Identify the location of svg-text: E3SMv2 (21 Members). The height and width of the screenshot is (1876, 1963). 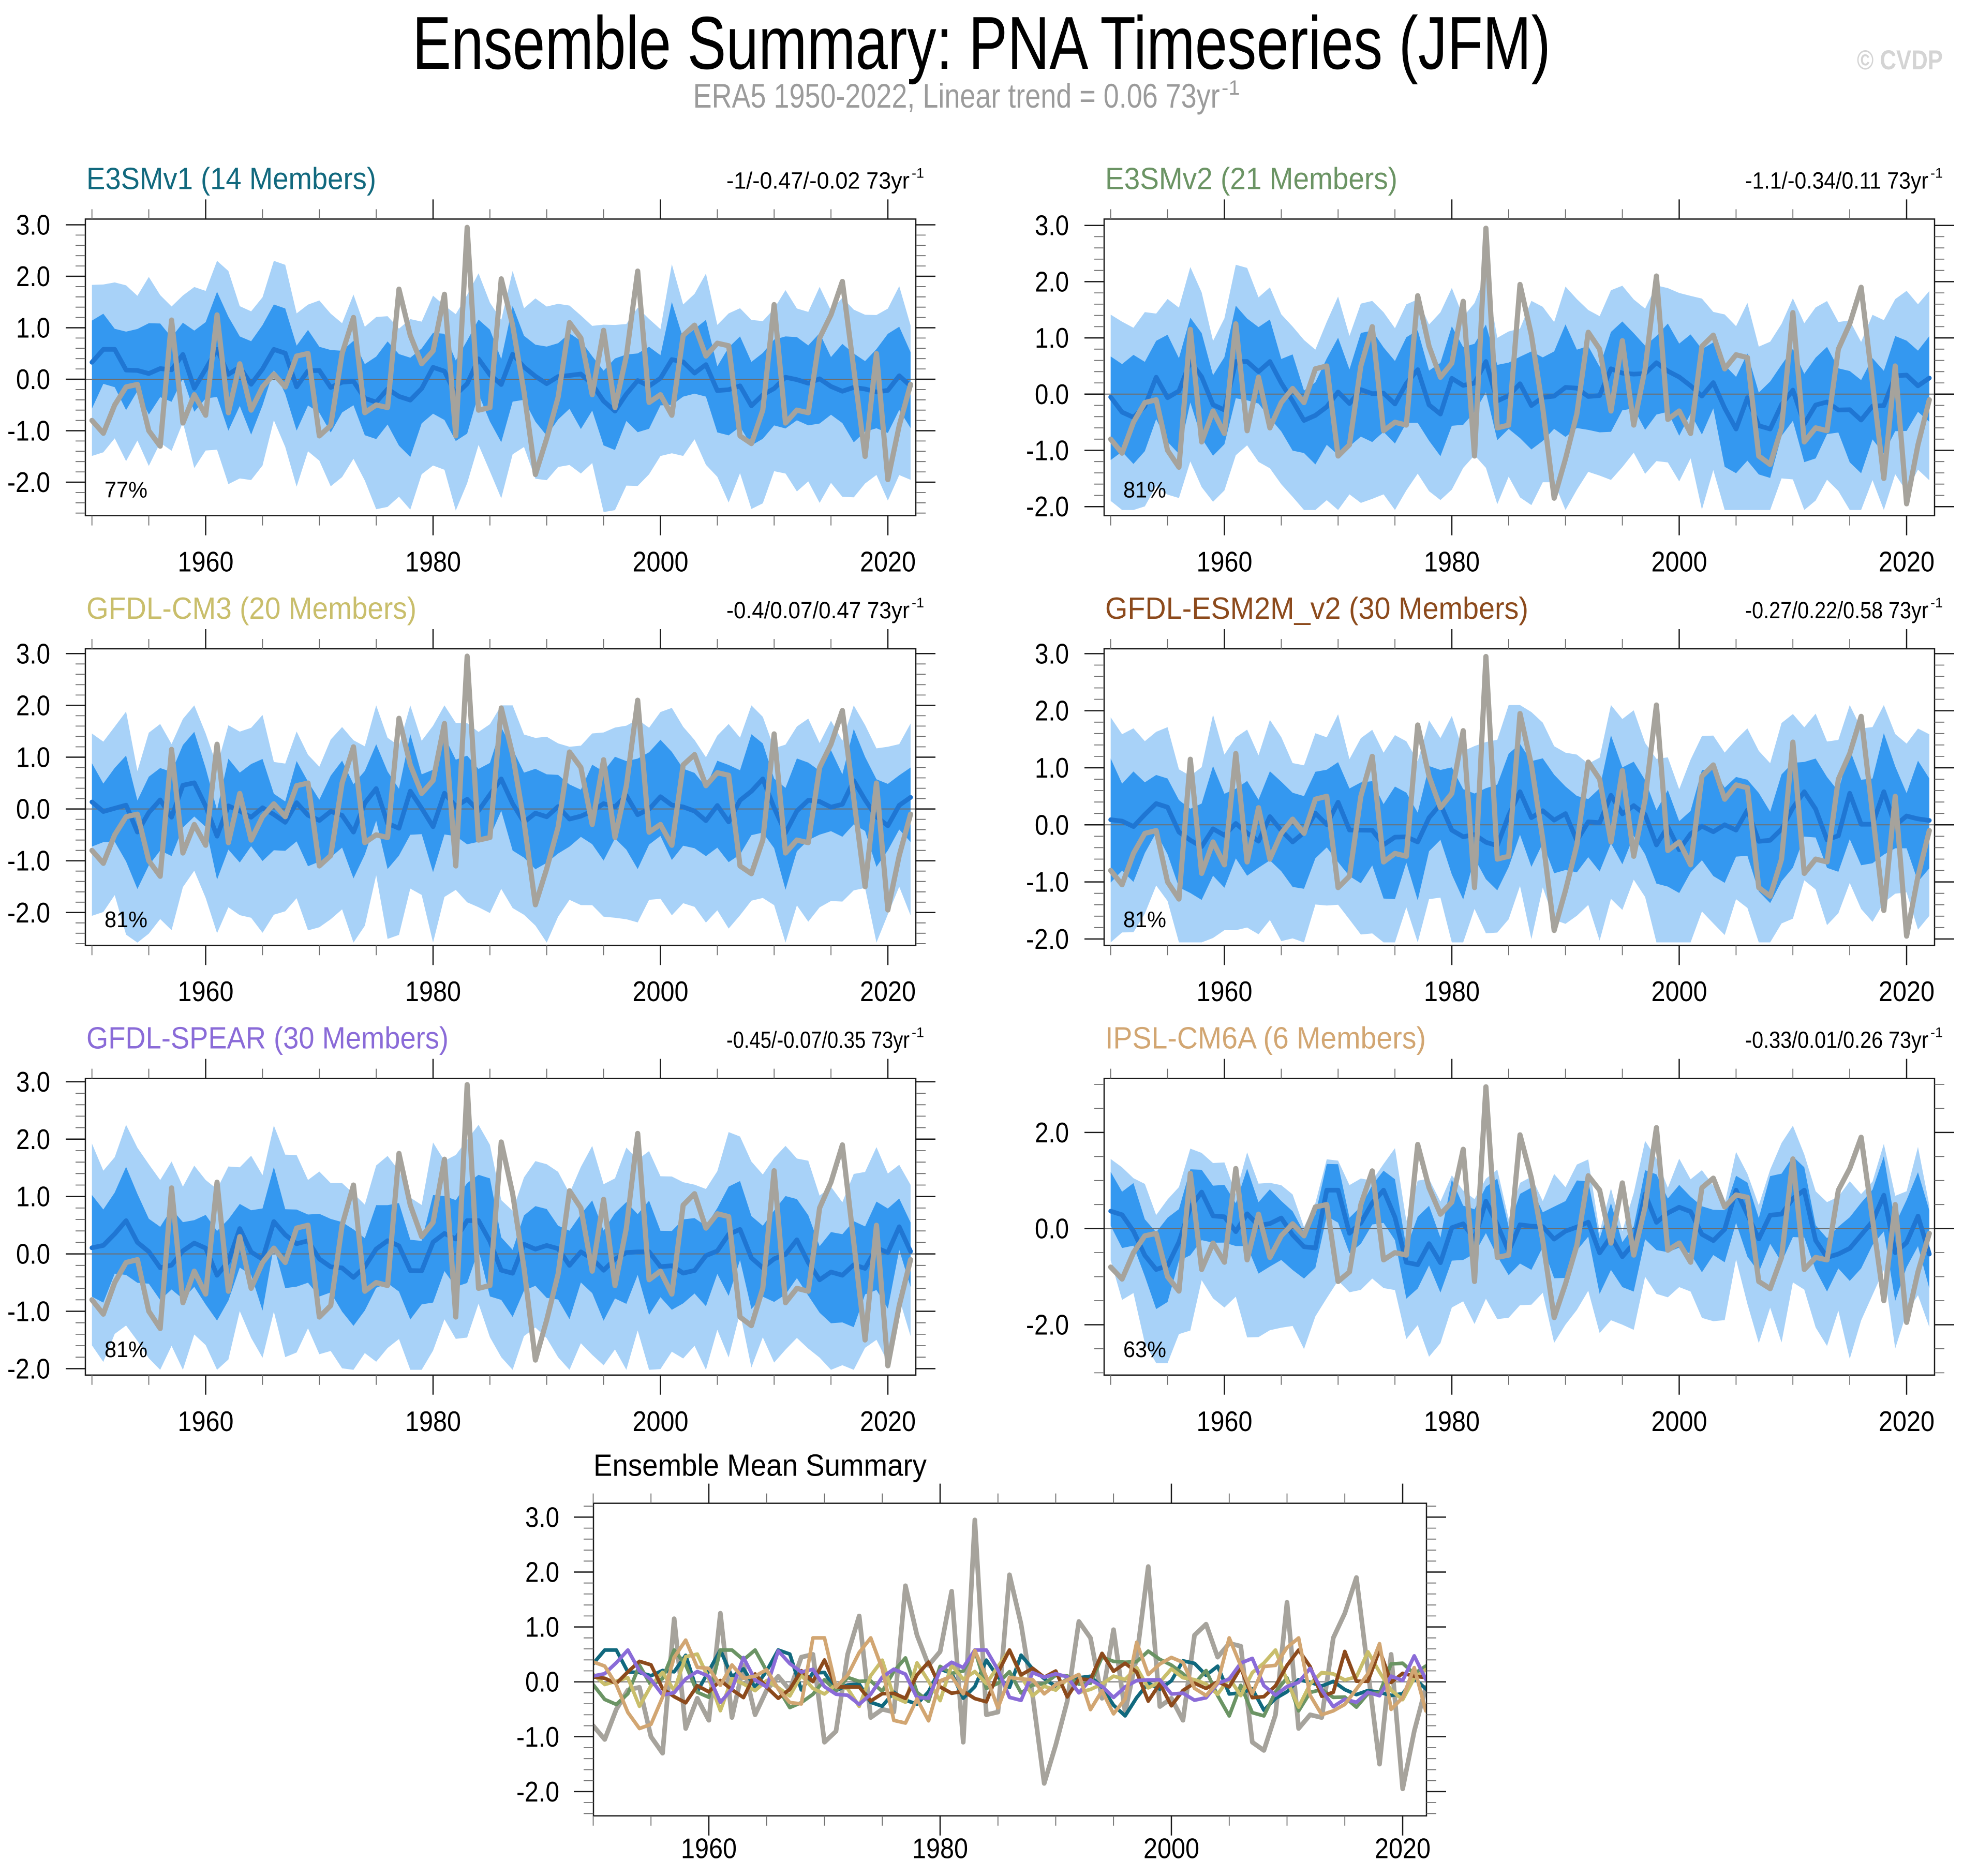
(1251, 178).